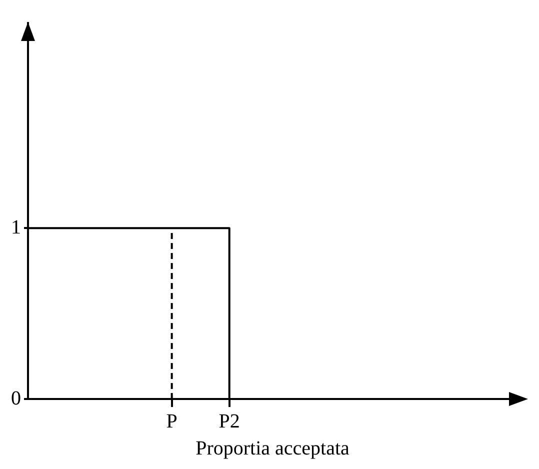 This screenshot has height=469, width=539. I want to click on x-axis-title: Proportia acceptata, so click(273, 448).